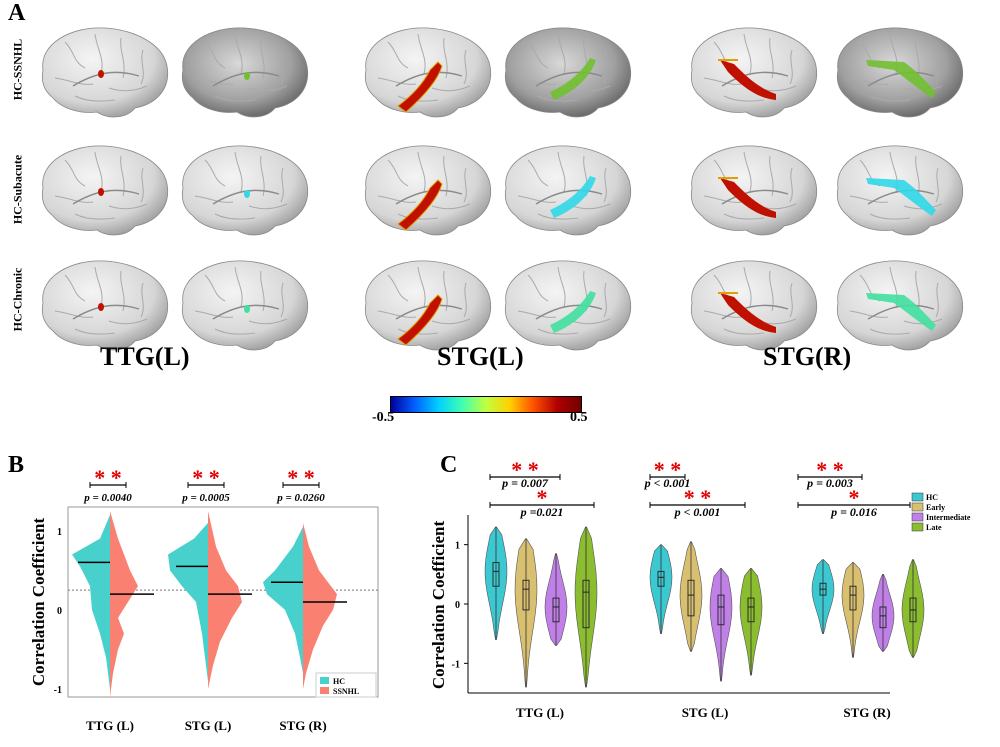 The width and height of the screenshot is (1000, 747). What do you see at coordinates (754, 190) in the screenshot?
I see `brain-r1-c4` at bounding box center [754, 190].